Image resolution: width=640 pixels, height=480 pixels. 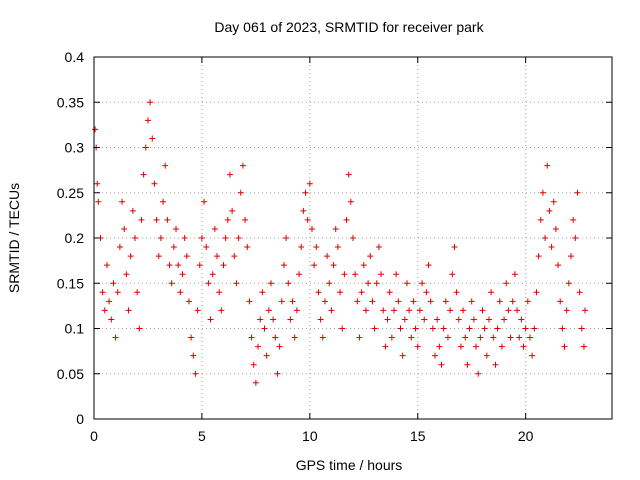 I want to click on y-tick-label: 0.25, so click(x=70, y=193).